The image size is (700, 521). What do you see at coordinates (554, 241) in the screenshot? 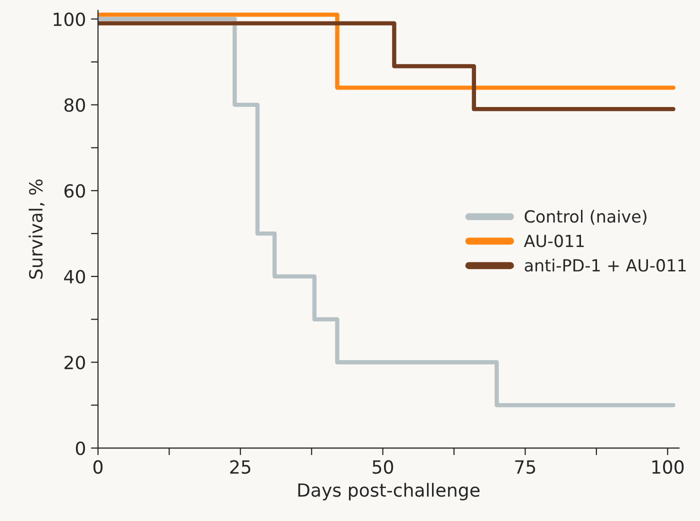
I see `legend-label: AU-011` at bounding box center [554, 241].